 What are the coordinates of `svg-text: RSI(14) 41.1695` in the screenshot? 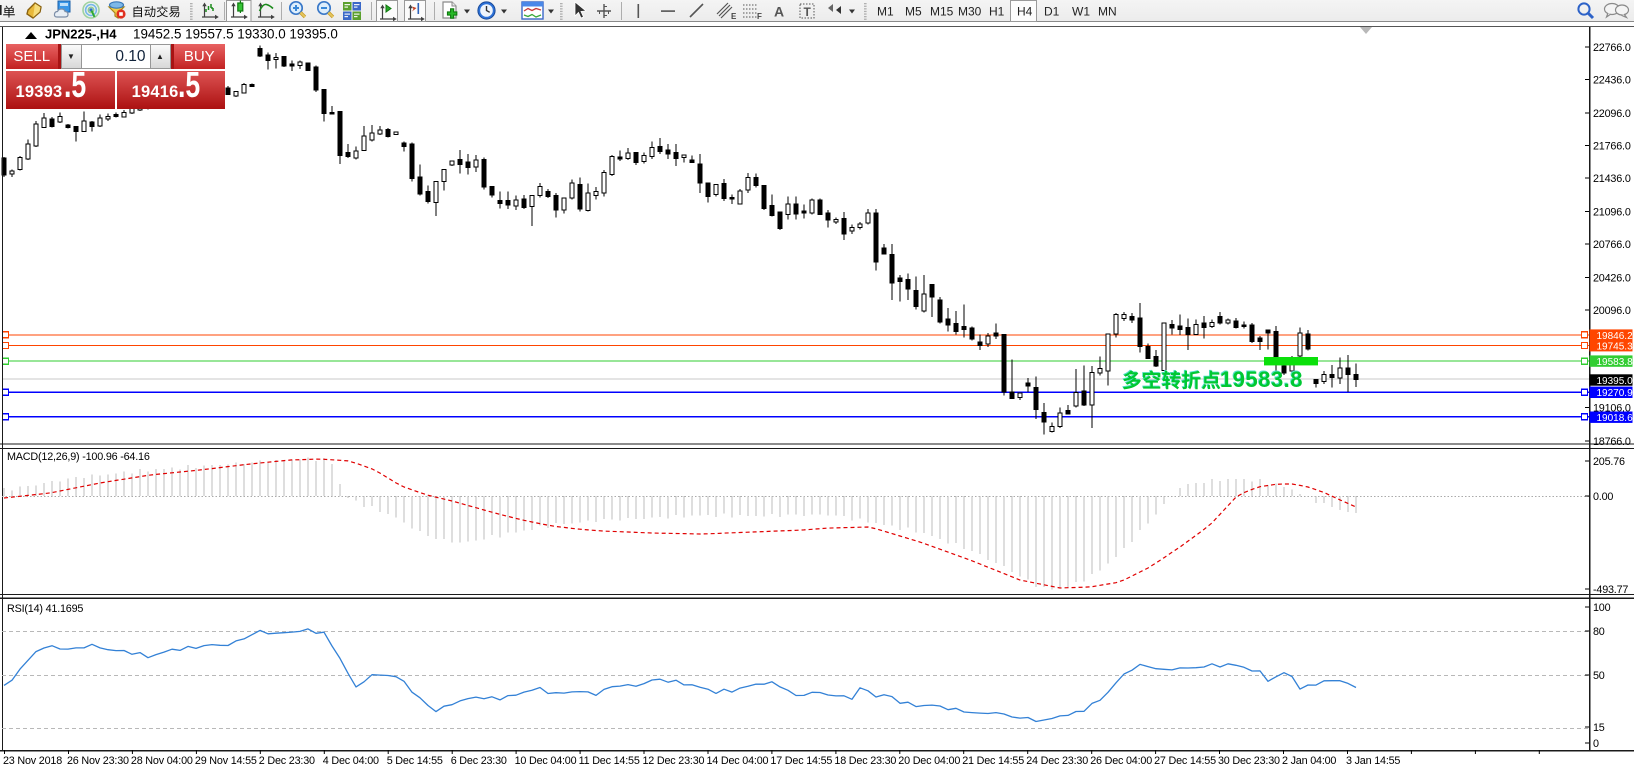 It's located at (45, 609).